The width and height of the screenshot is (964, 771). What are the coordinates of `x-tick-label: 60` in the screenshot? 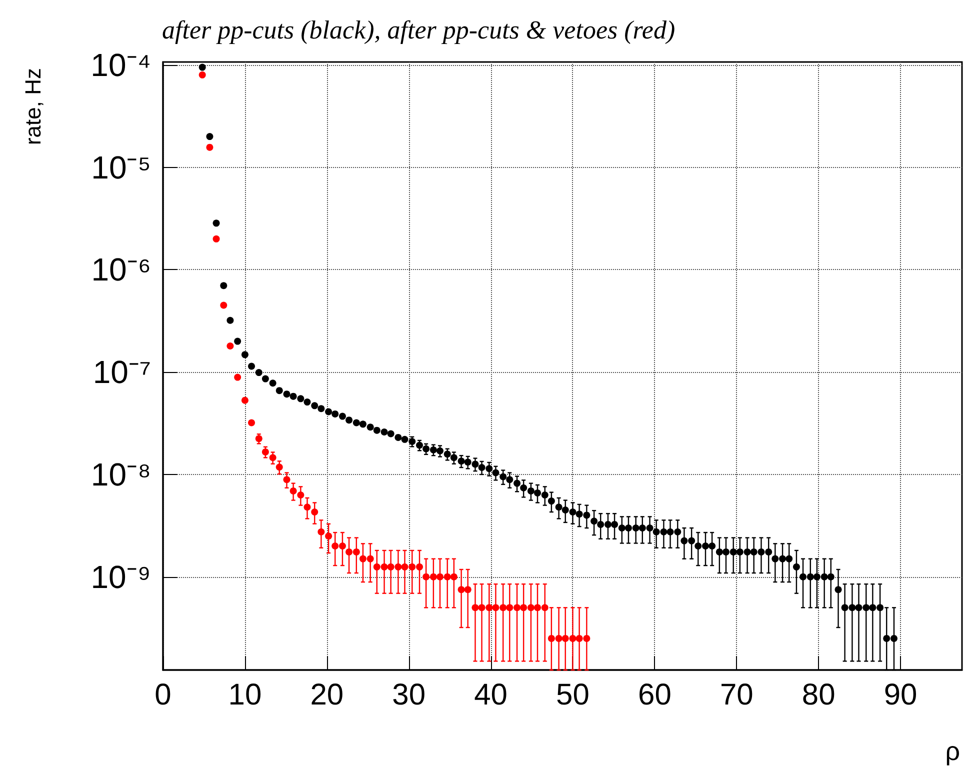 It's located at (655, 695).